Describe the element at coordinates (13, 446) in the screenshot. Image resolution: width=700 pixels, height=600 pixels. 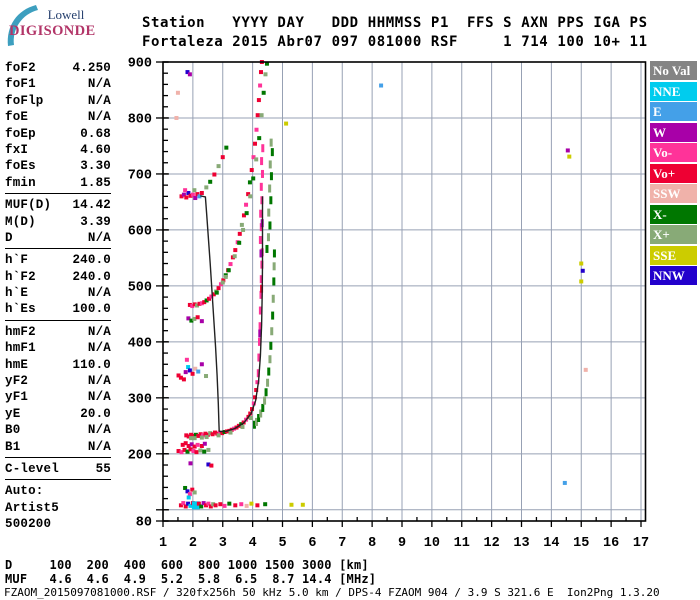
I see `param-label: B1` at that location.